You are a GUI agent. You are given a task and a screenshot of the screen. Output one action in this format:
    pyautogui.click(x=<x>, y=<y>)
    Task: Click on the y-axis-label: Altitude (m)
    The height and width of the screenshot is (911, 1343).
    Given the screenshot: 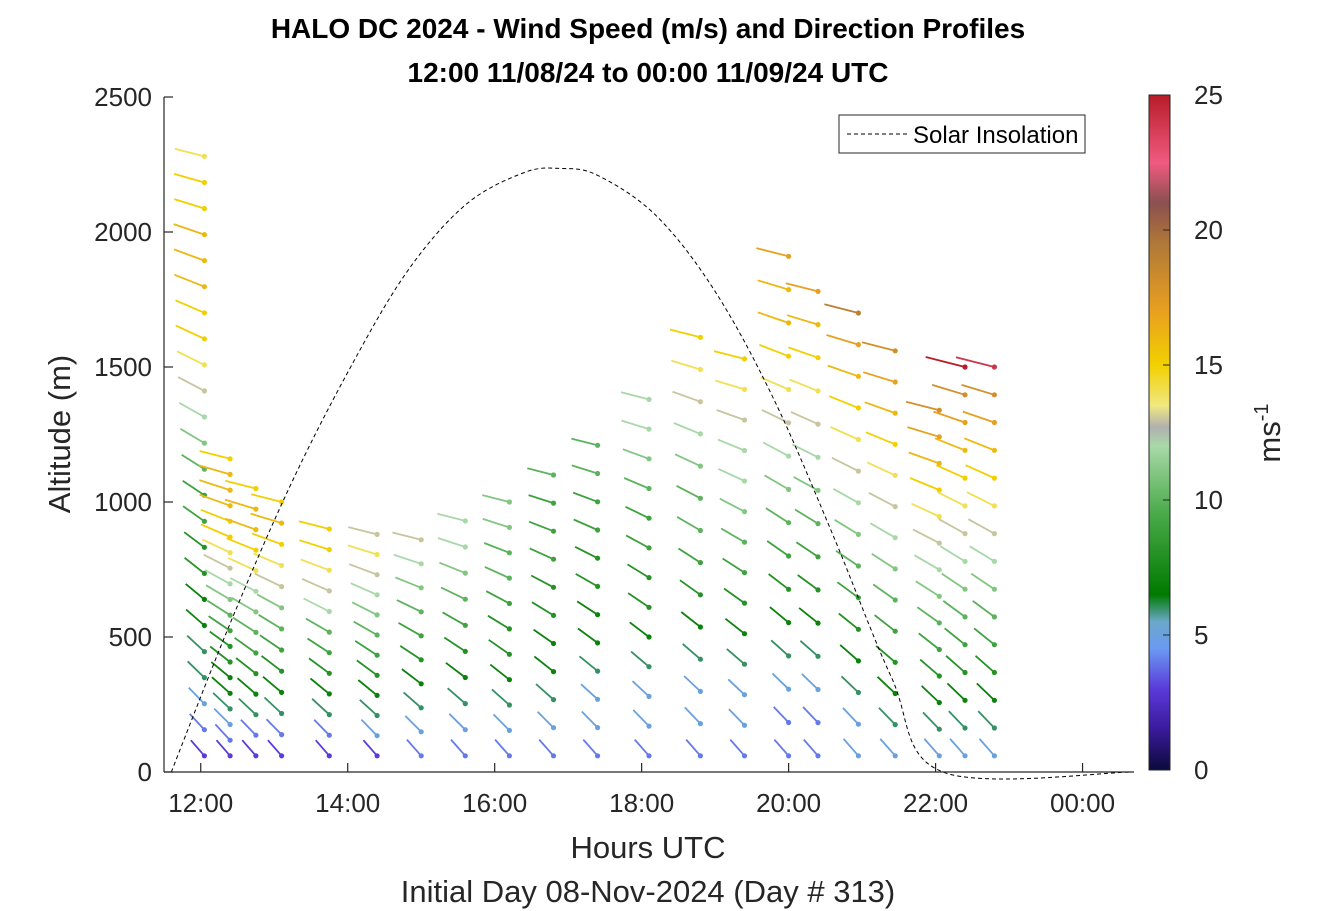 What is the action you would take?
    pyautogui.click(x=59, y=434)
    